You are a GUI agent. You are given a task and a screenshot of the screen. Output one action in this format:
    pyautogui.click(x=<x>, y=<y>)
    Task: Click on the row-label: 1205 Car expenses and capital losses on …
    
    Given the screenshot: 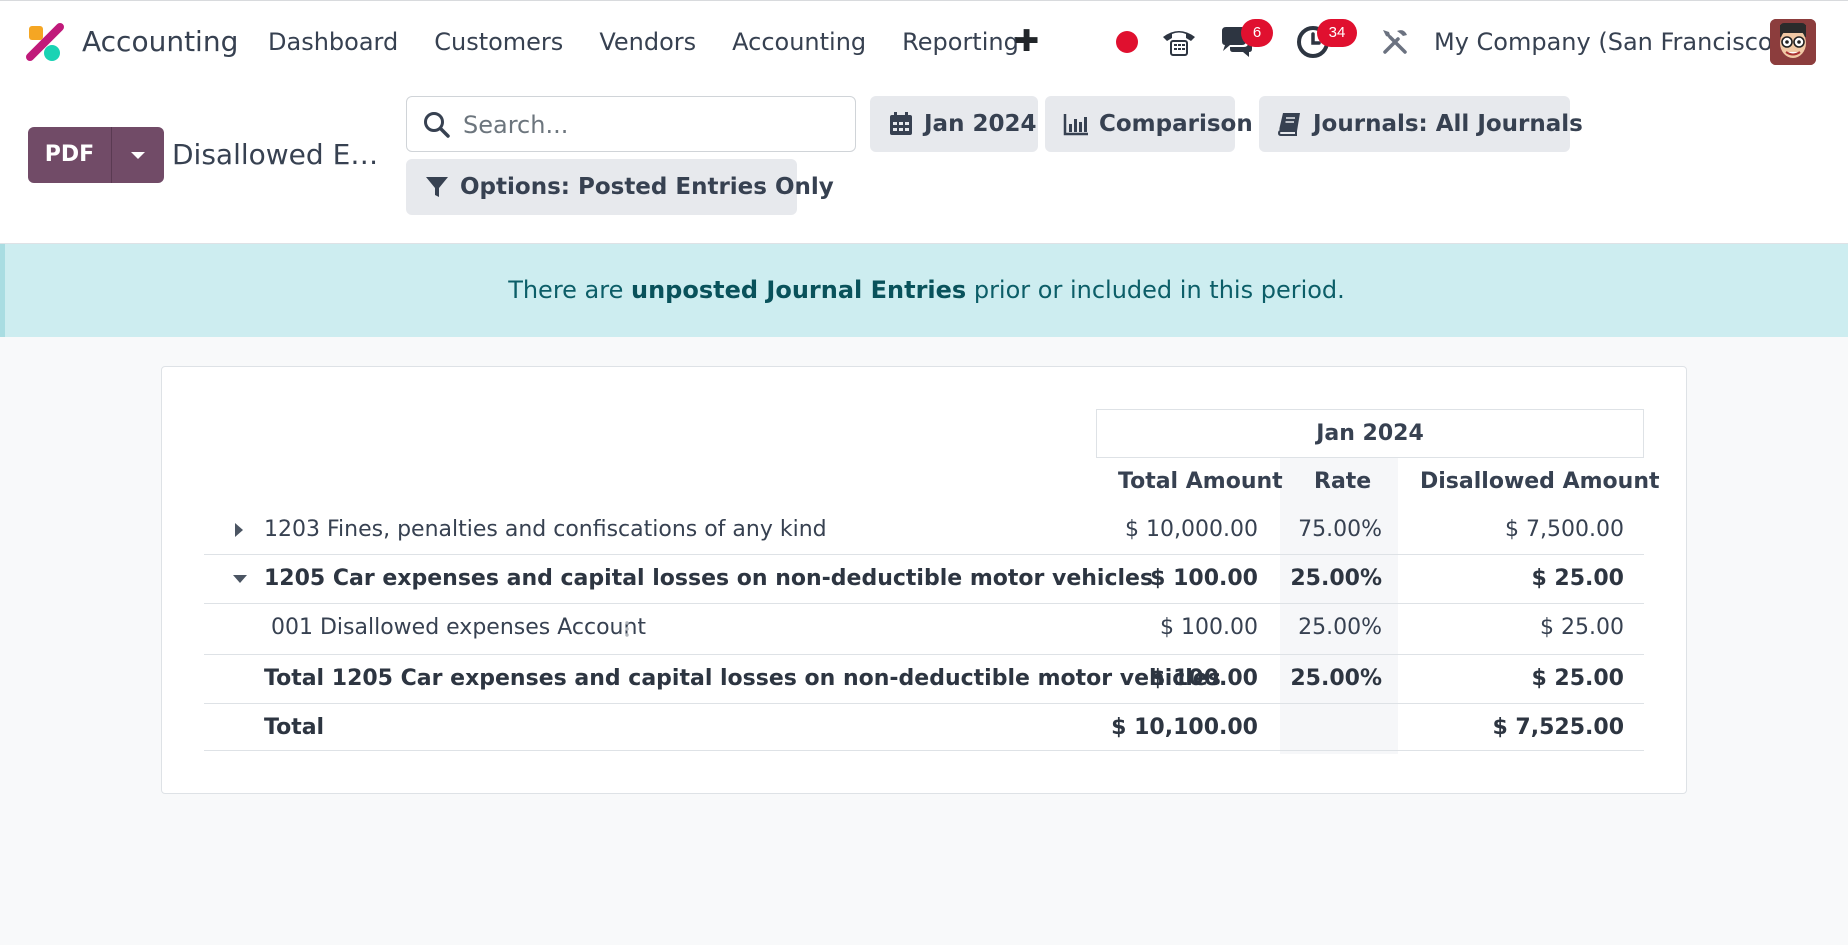 What is the action you would take?
    pyautogui.click(x=709, y=578)
    